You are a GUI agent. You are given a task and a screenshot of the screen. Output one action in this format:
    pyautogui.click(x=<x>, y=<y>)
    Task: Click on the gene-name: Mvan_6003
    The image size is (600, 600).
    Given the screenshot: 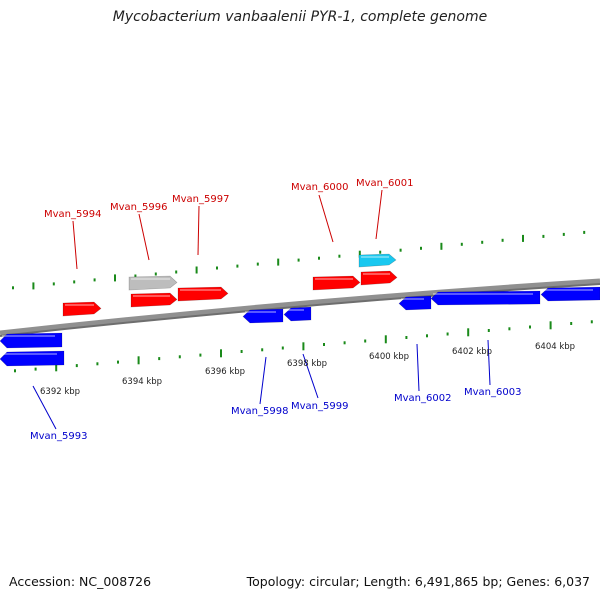 What is the action you would take?
    pyautogui.click(x=492, y=392)
    